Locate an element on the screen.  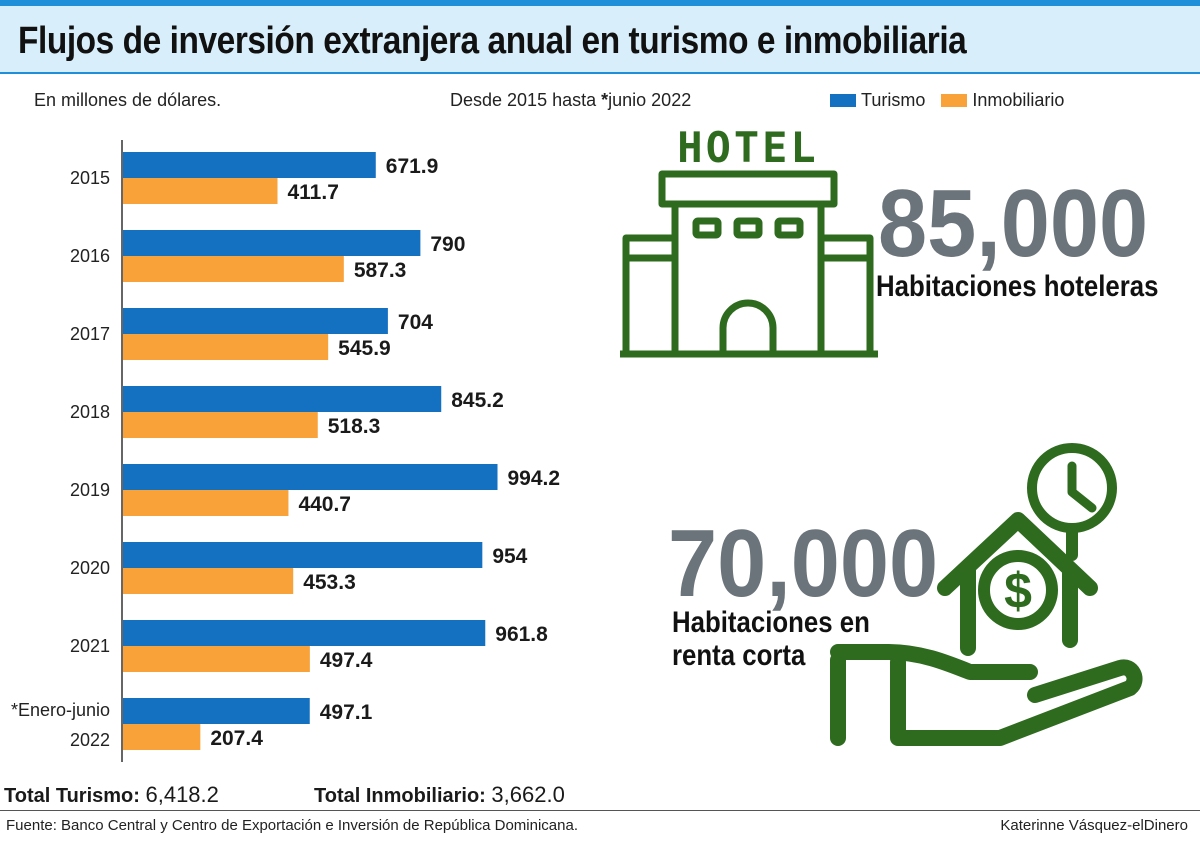
category-label: 2019 is located at coordinates (90, 490).